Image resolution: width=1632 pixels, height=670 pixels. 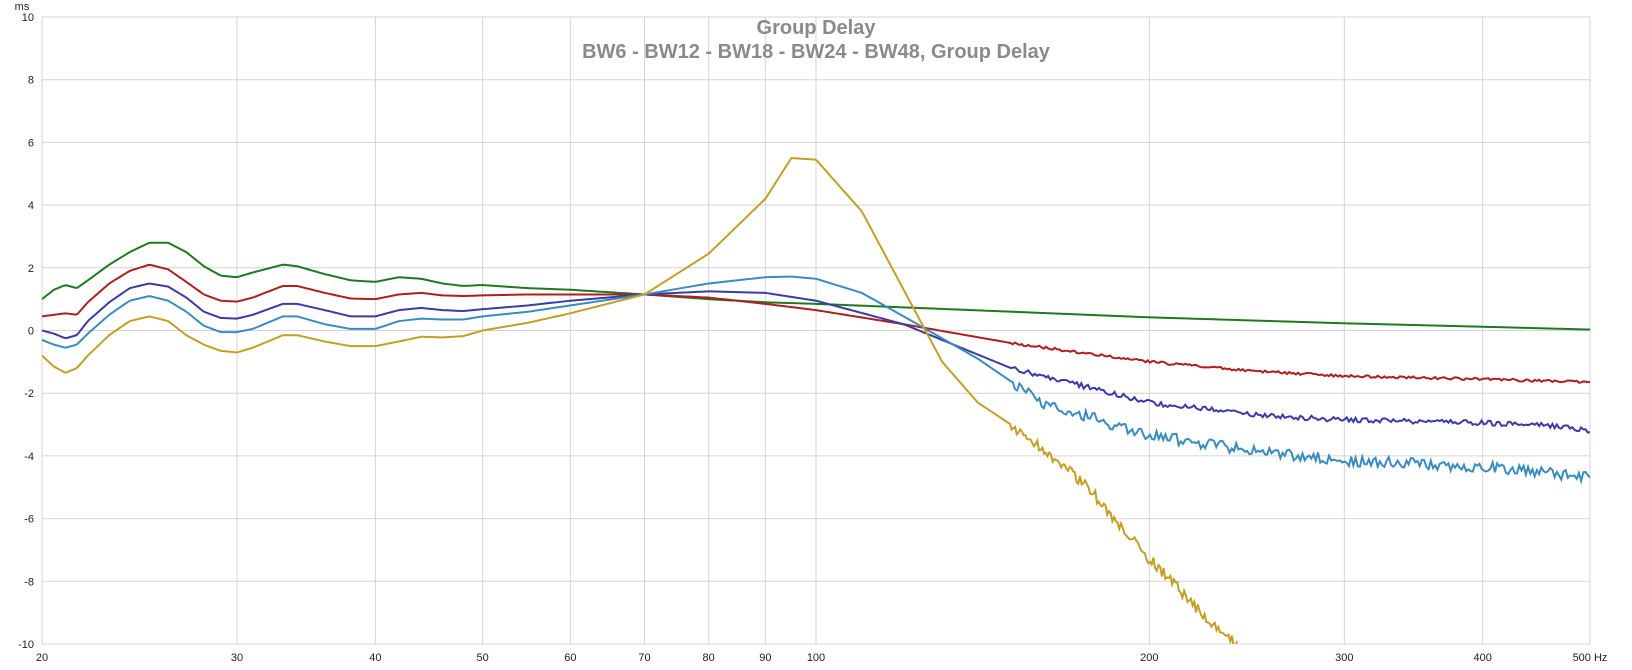 What do you see at coordinates (1344, 658) in the screenshot?
I see `x-tick-label: 300` at bounding box center [1344, 658].